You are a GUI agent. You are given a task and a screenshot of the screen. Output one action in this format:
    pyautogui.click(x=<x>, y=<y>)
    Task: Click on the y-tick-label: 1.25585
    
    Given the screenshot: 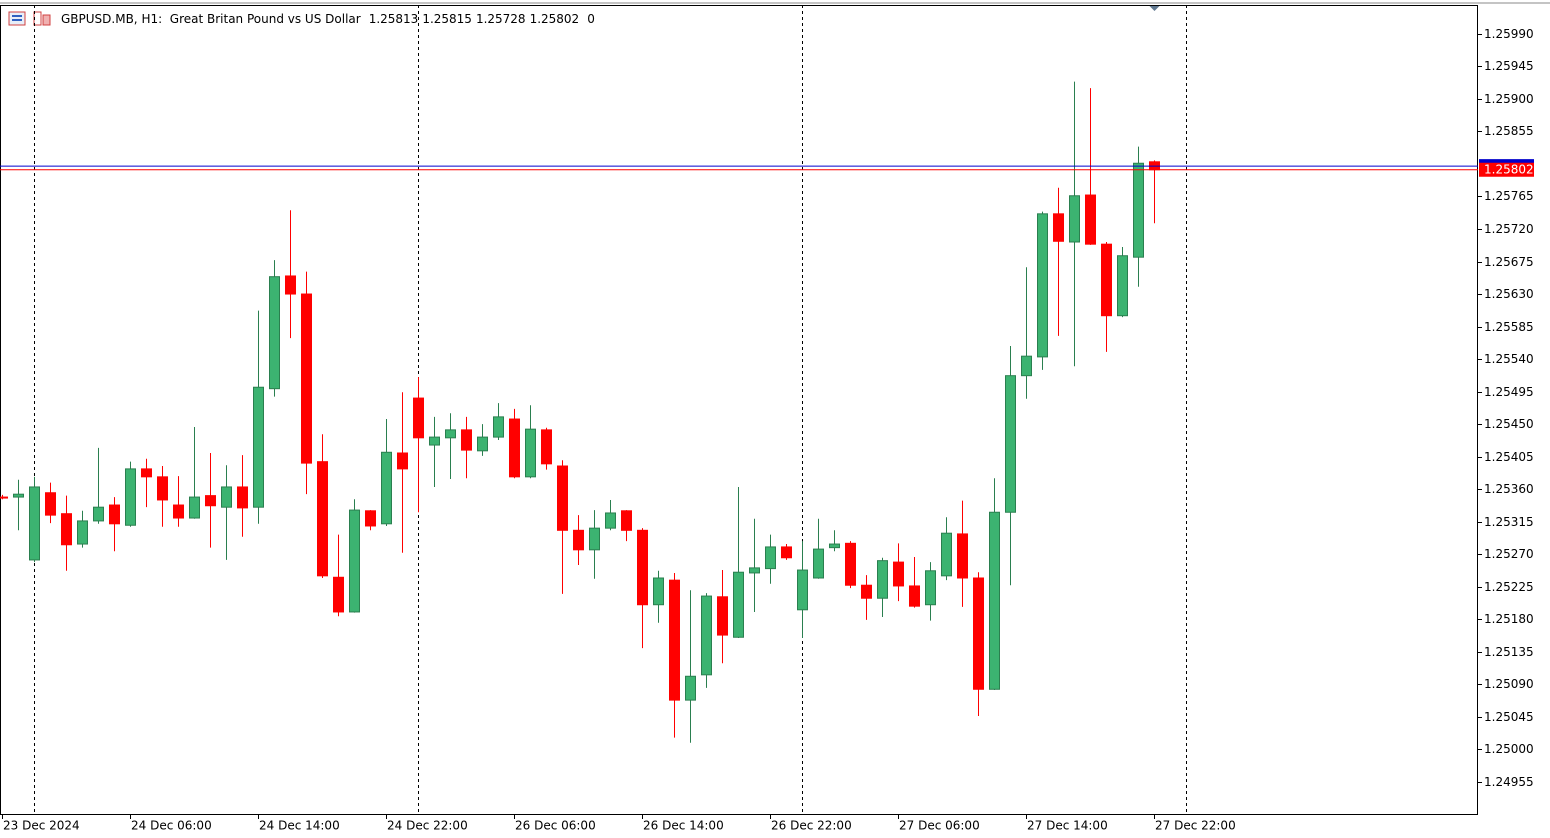 What is the action you would take?
    pyautogui.click(x=1509, y=327)
    